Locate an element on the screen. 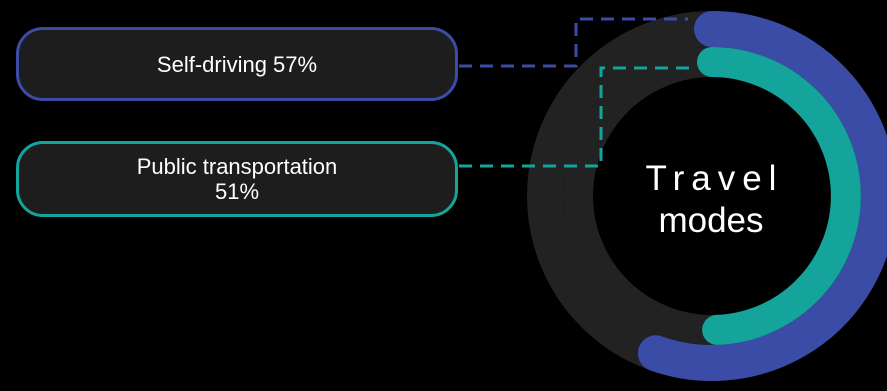 The height and width of the screenshot is (391, 887). self-driving-label-box: Self-driving 57% is located at coordinates (237, 64).